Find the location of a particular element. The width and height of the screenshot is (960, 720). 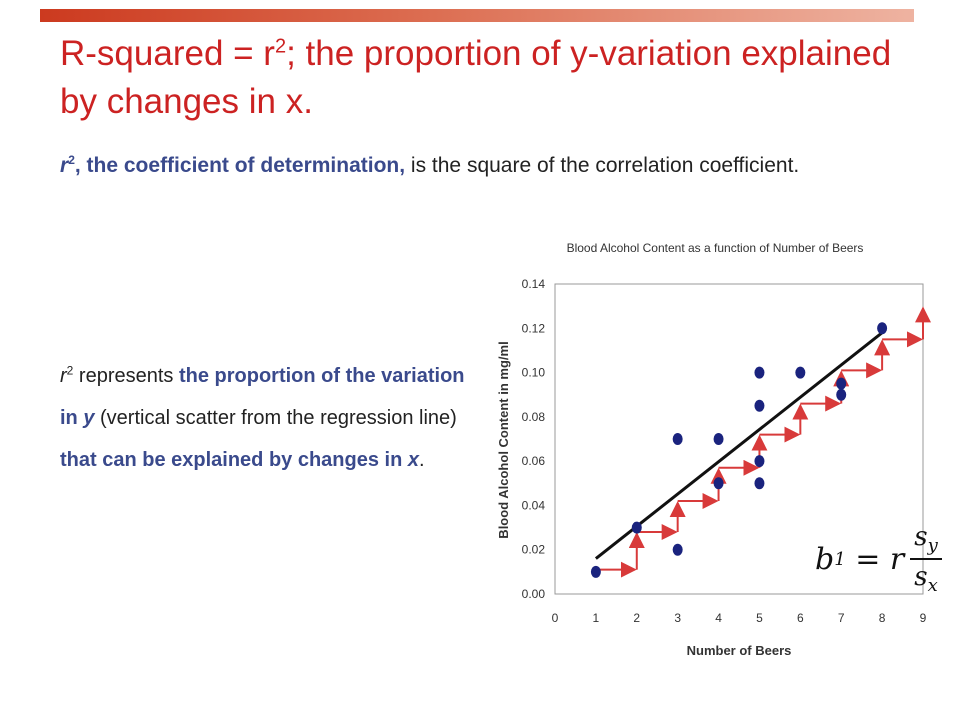

y-axis-label: Blood Alcohol Content in mg/ml is located at coordinates (503, 439).